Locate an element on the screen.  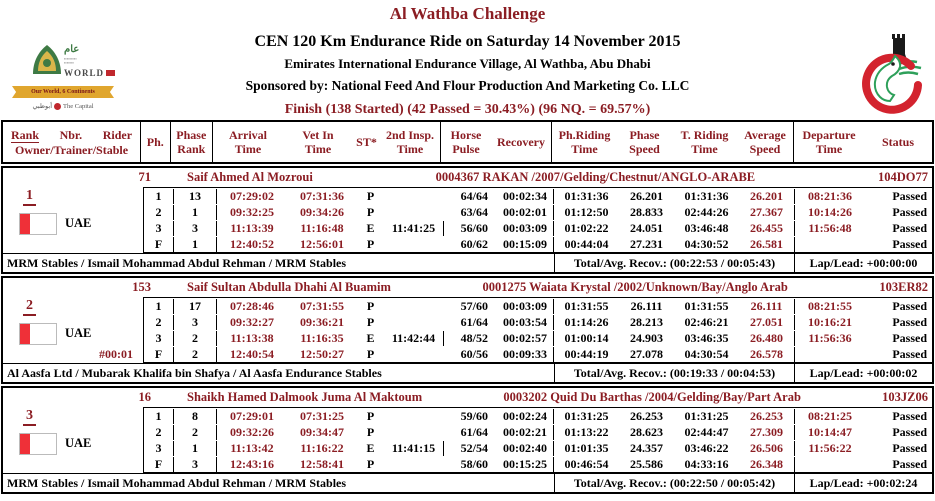
phase-cell-phase-speed: 26.253 is located at coordinates (646, 415).